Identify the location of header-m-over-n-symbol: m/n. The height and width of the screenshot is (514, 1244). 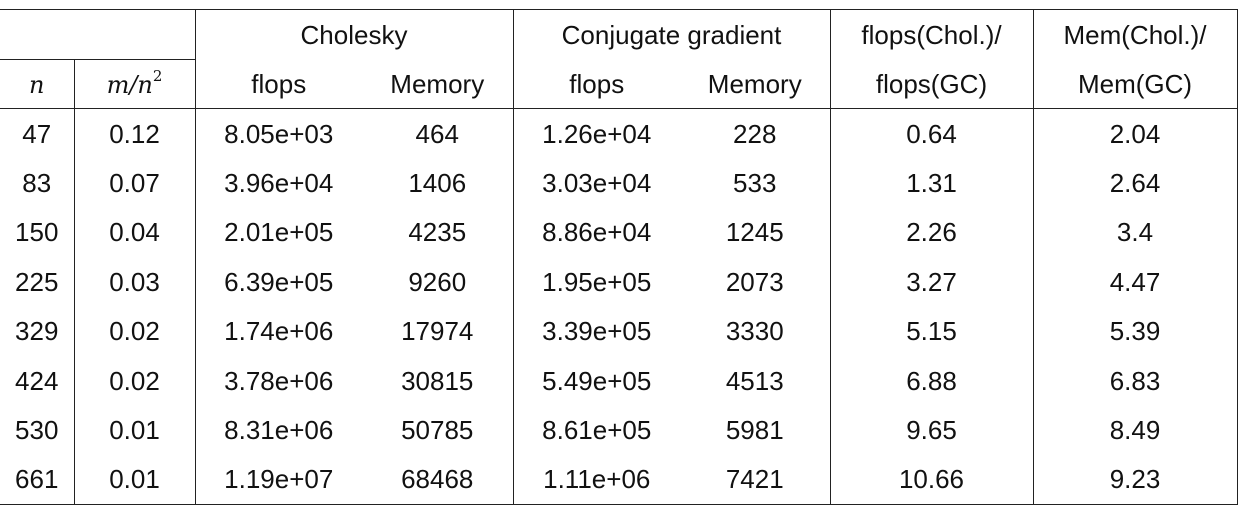
(129, 85).